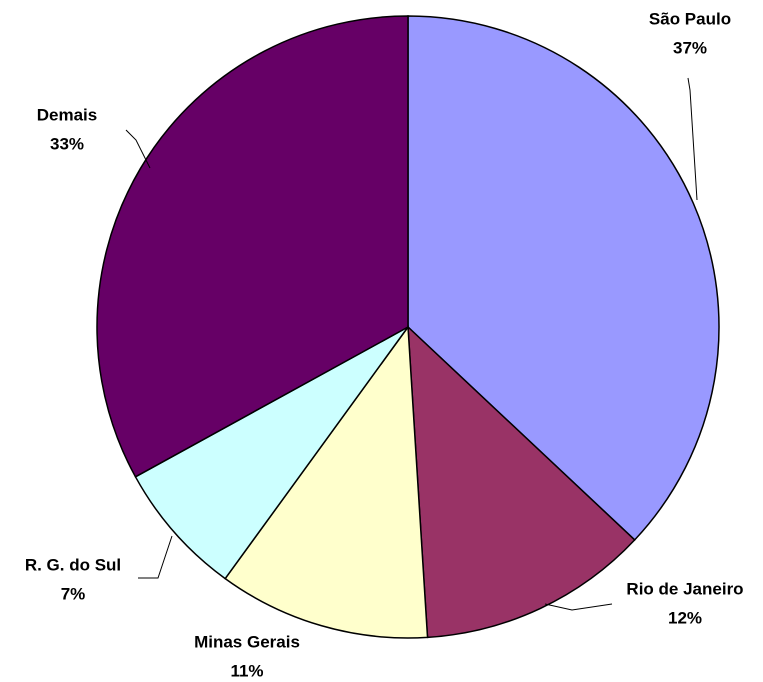 This screenshot has height=682, width=763. What do you see at coordinates (67, 143) in the screenshot?
I see `slice-value-label: 33%` at bounding box center [67, 143].